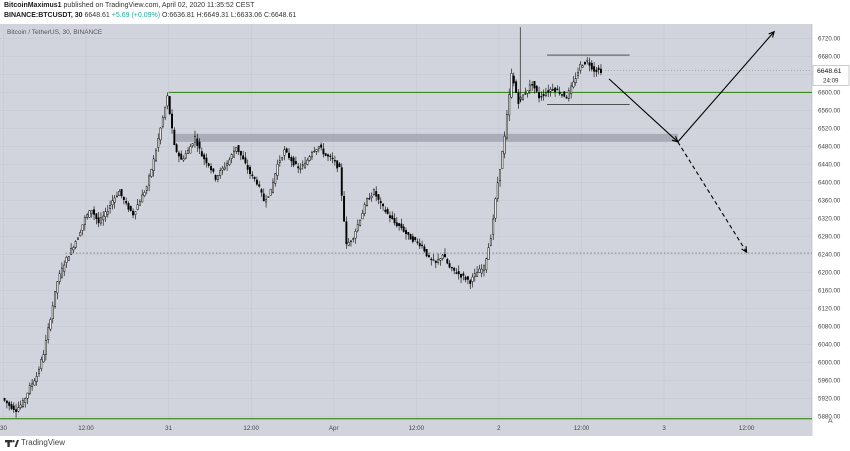 This screenshot has width=850, height=451. Describe the element at coordinates (12, 443) in the screenshot. I see `tradingview-logo-icon` at that location.